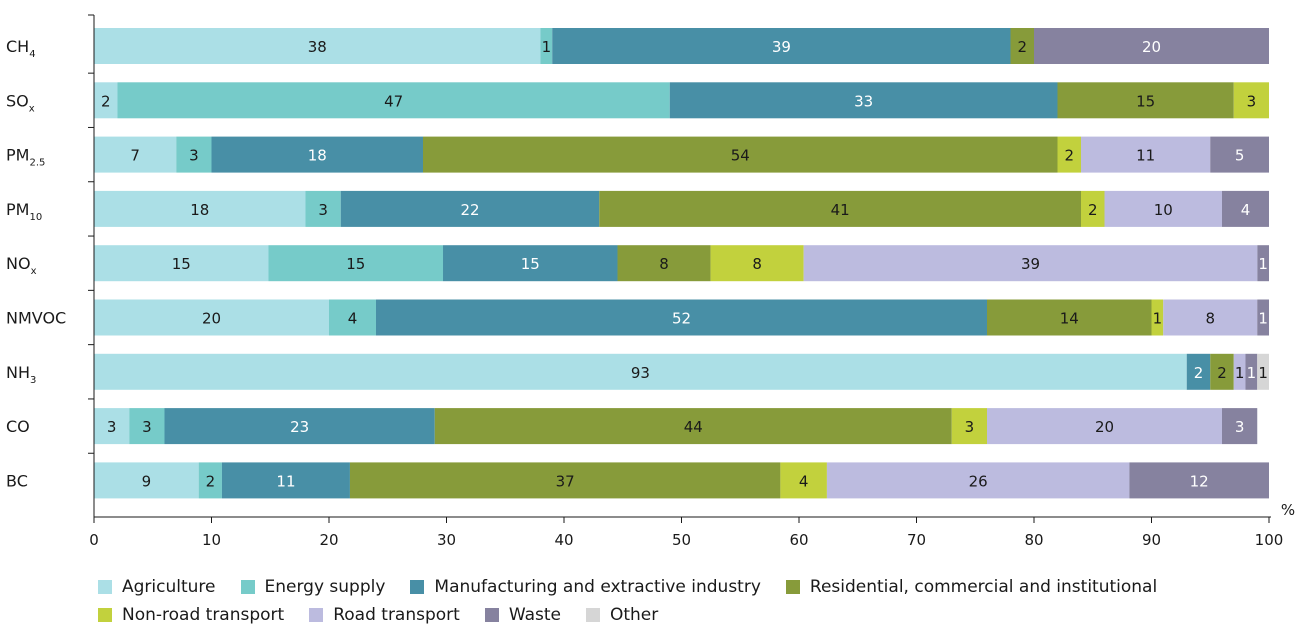 Image resolution: width=1296 pixels, height=630 pixels. Describe the element at coordinates (840, 210) in the screenshot. I see `data-label: 41` at that location.